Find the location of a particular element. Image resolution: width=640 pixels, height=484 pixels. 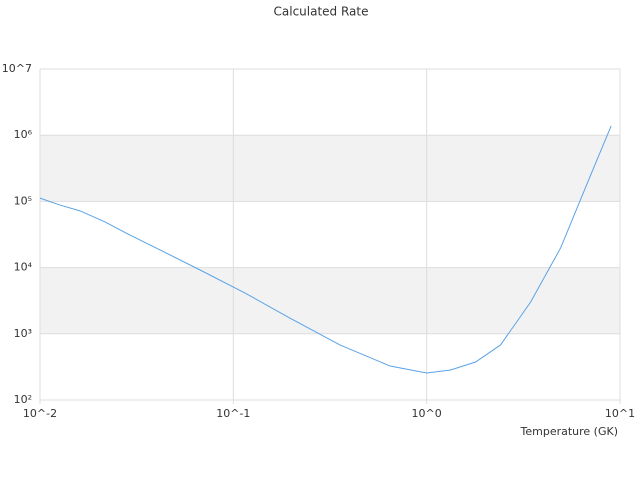

y-tick-label: 10³ is located at coordinates (23, 333).